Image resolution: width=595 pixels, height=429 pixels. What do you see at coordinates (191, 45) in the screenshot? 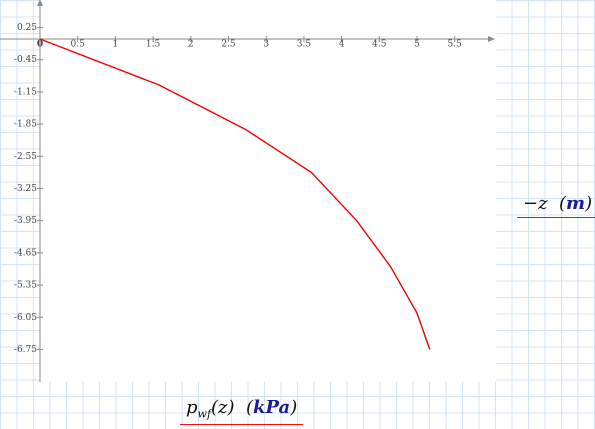
I see `x-tick-label: 2` at bounding box center [191, 45].